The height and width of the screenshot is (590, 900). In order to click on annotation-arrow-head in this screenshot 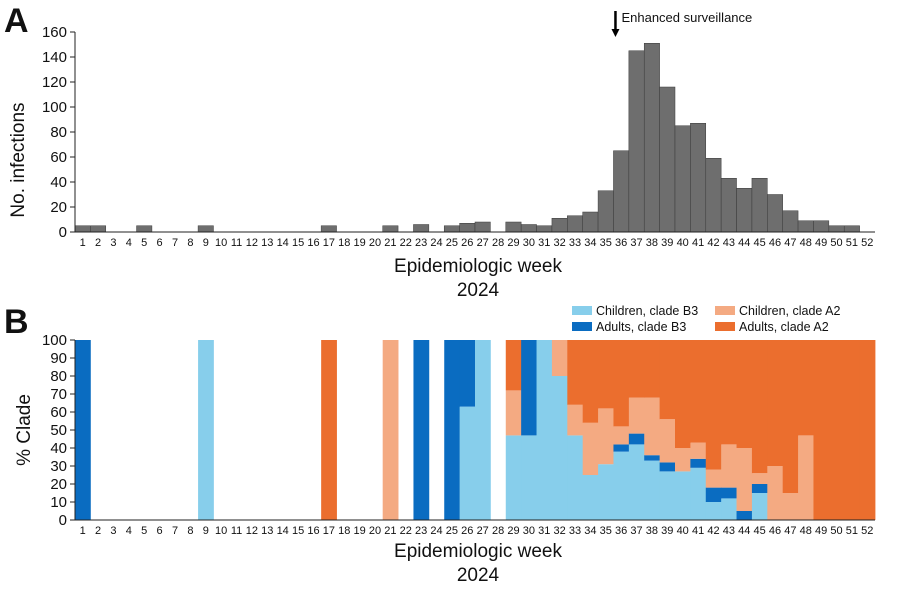, I will do `click(615, 33)`.